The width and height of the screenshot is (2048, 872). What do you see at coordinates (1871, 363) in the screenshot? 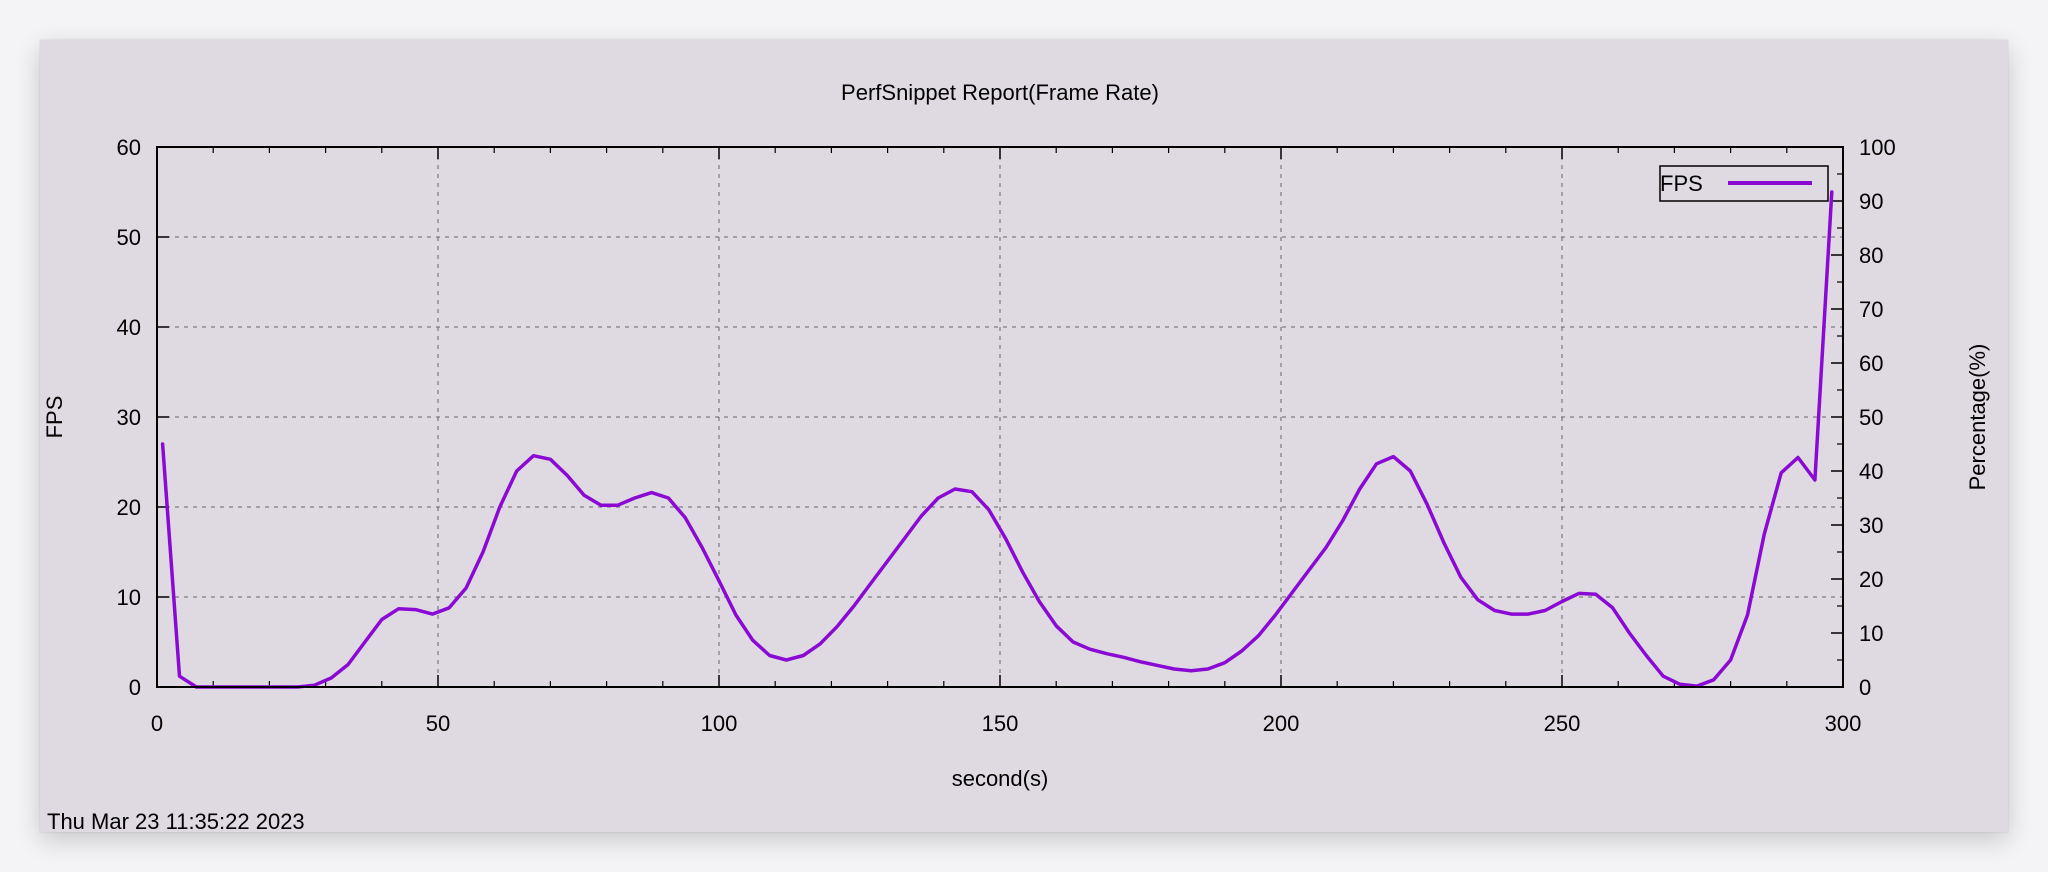
I see `y2-tick-label: 60` at bounding box center [1871, 363].